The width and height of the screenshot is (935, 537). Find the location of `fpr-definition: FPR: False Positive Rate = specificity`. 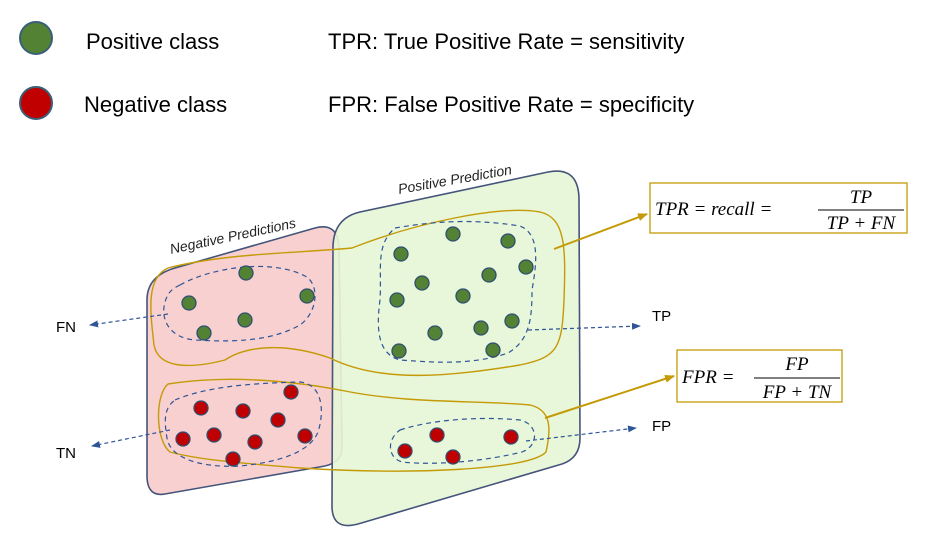

fpr-definition: FPR: False Positive Rate = specificity is located at coordinates (511, 104).